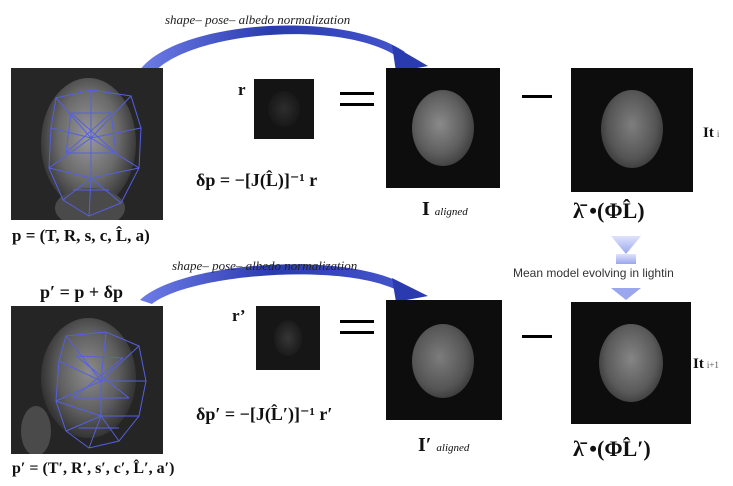 Image resolution: width=733 pixels, height=486 pixels. What do you see at coordinates (93, 468) in the screenshot?
I see `bottom-parameter-label: p′ = (T′, R′, s′, c′, L̂′, a′)` at bounding box center [93, 468].